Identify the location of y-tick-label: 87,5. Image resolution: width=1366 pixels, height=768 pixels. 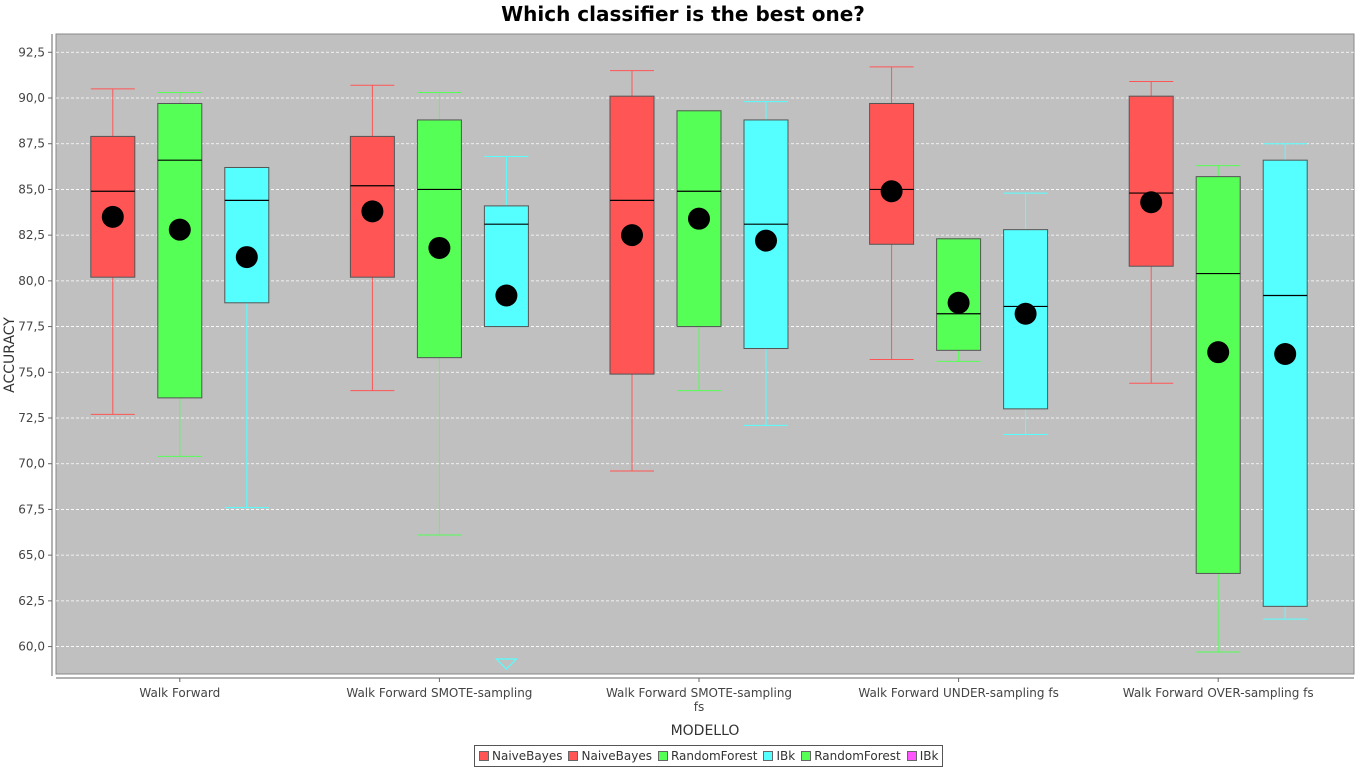
(31, 144).